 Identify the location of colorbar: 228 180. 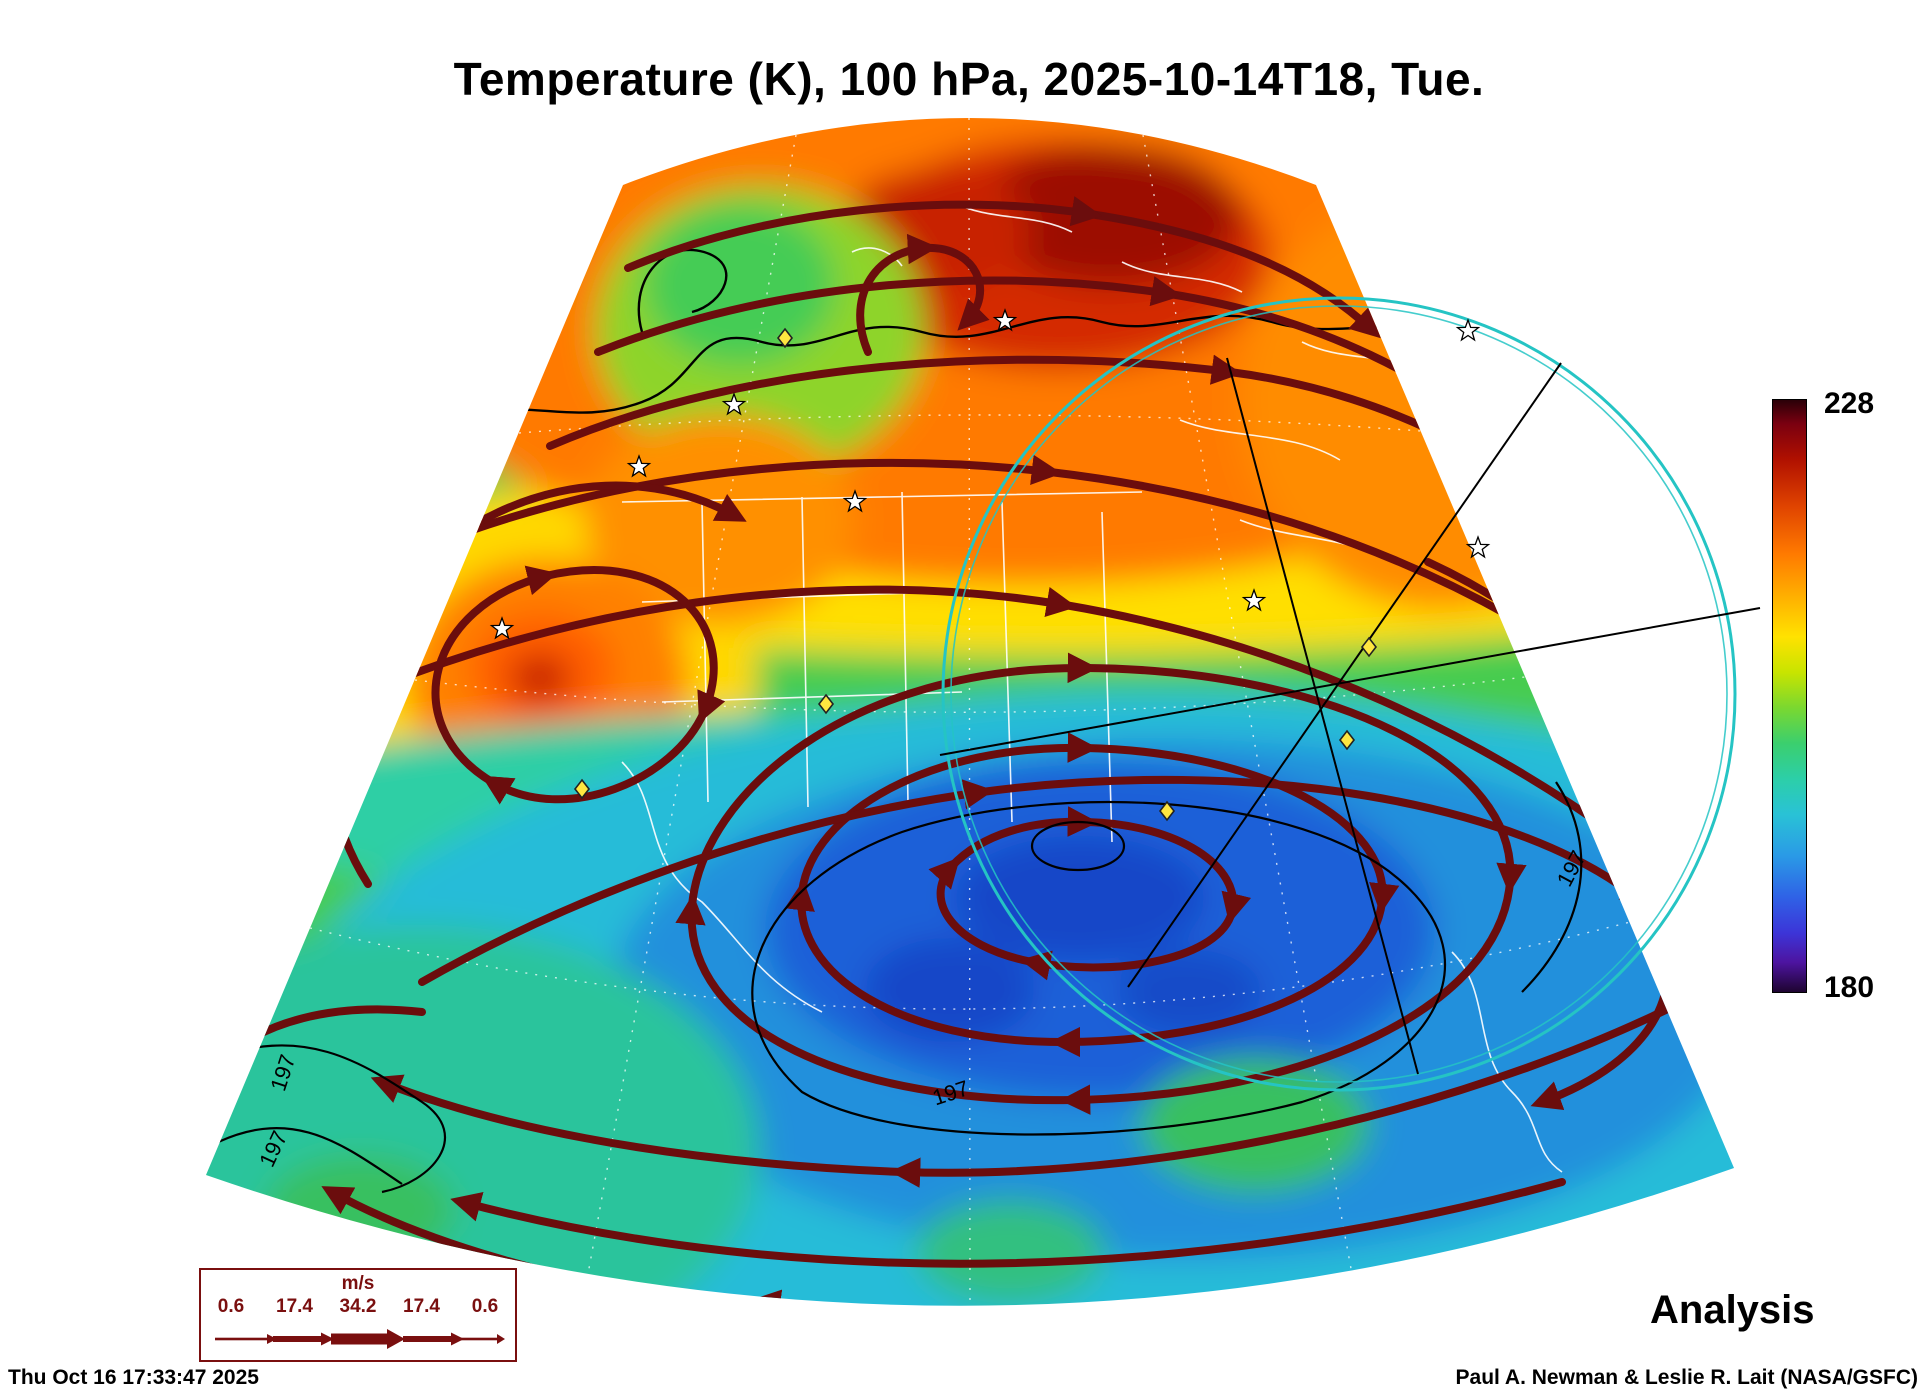
(1823, 695).